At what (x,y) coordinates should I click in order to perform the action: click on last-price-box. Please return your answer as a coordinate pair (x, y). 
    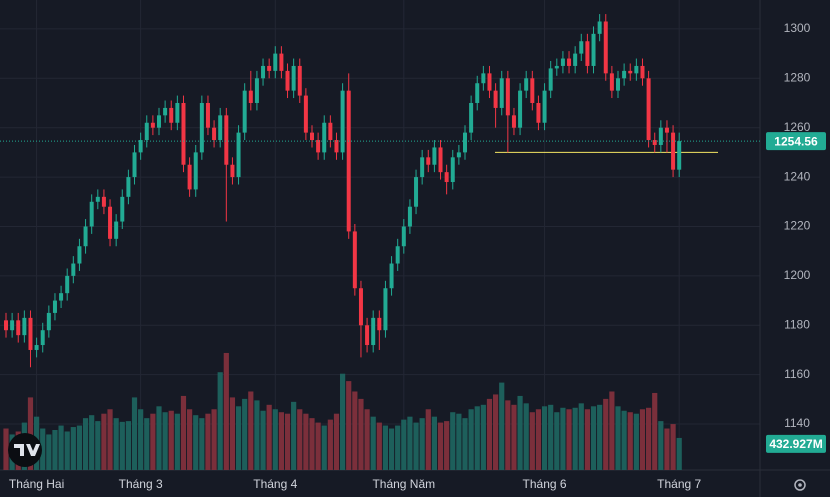
    Looking at the image, I should click on (796, 141).